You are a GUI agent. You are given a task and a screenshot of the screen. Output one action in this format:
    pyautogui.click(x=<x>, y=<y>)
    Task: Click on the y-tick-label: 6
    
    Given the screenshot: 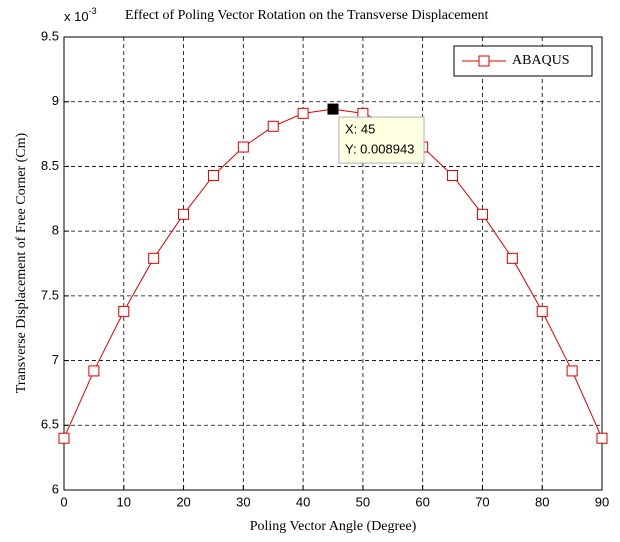 What is the action you would take?
    pyautogui.click(x=55, y=488)
    